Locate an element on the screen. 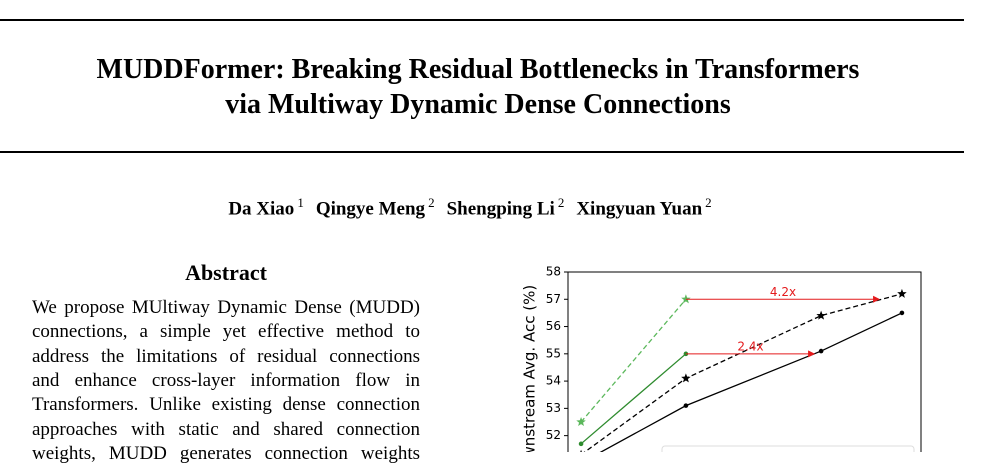 The image size is (986, 466). y-tick-label: 58 is located at coordinates (553, 272).